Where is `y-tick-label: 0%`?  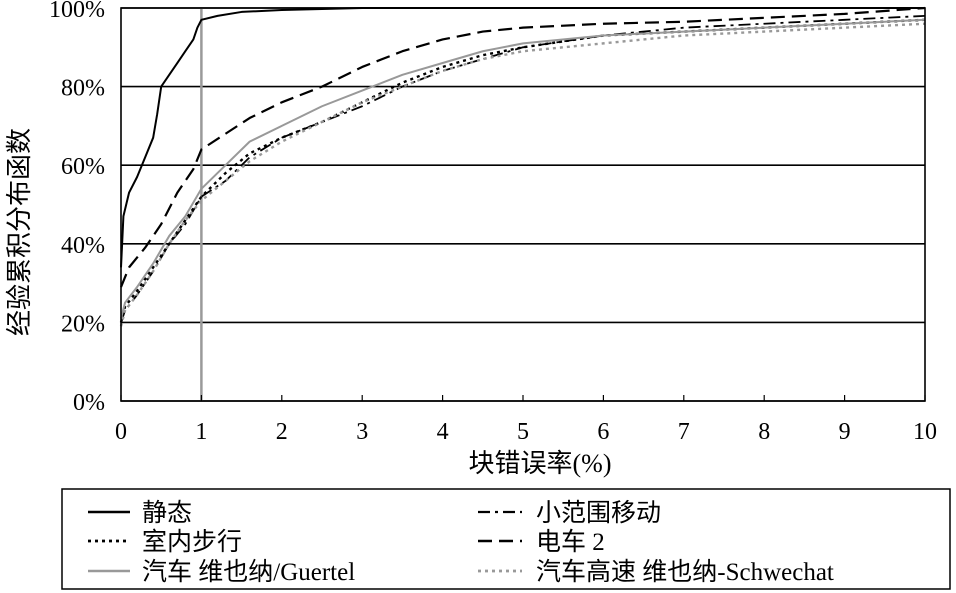 y-tick-label: 0% is located at coordinates (89, 403).